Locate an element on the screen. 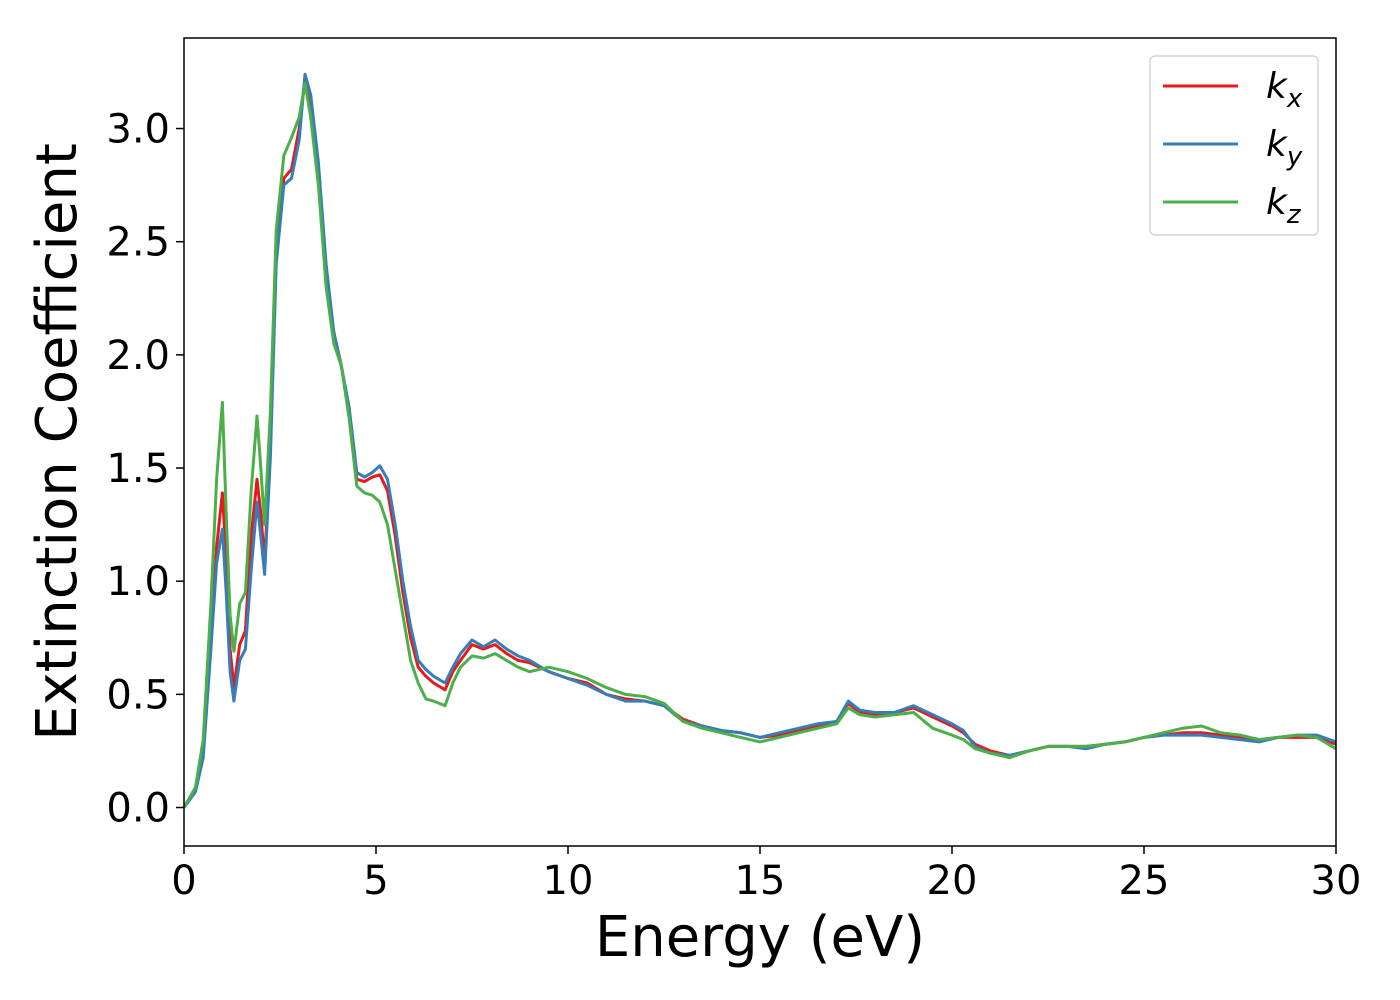  y-axis: 0.0 0.5 1.0 1.5 2.0 2.5 3.0 is located at coordinates (145, 469).